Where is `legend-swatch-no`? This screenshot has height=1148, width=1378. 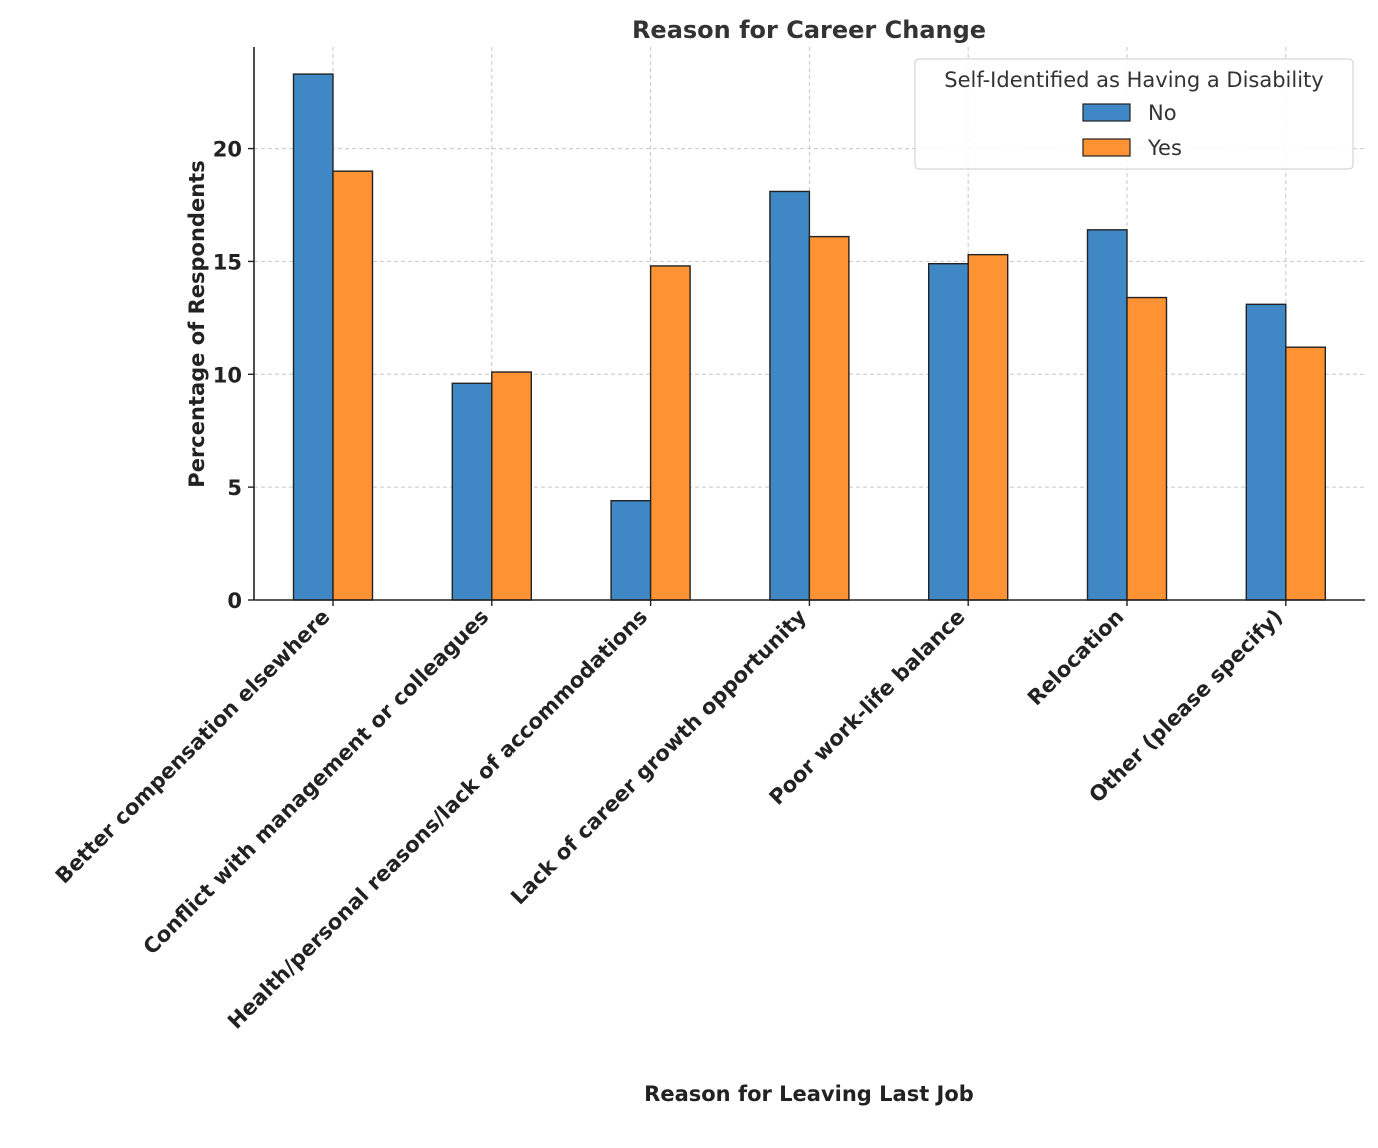
legend-swatch-no is located at coordinates (1106, 112).